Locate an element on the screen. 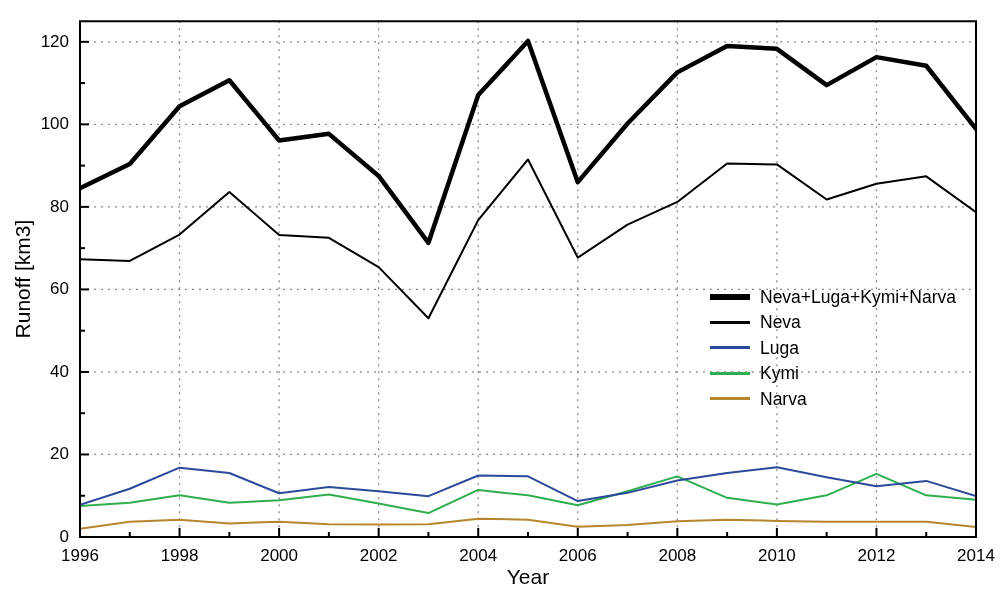  legend-label: Neva is located at coordinates (780, 322).